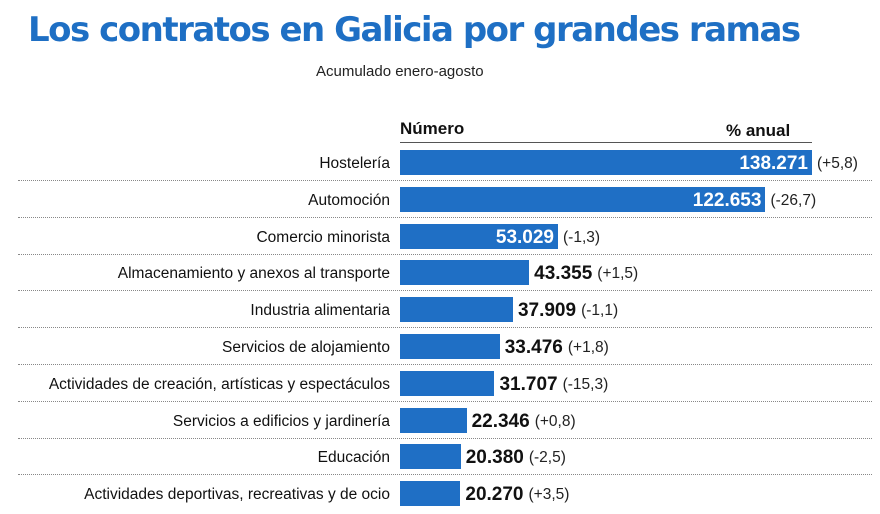 Image resolution: width=880 pixels, height=514 pixels. Describe the element at coordinates (524, 237) in the screenshot. I see `value-label: 53.029` at that location.